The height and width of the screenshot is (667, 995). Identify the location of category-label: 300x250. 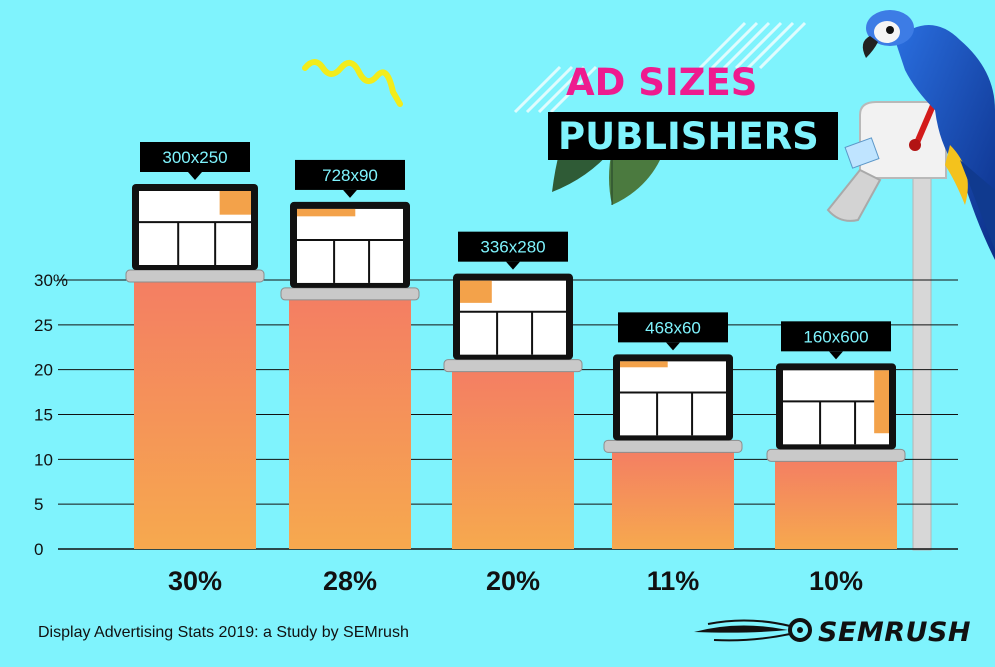
(194, 157).